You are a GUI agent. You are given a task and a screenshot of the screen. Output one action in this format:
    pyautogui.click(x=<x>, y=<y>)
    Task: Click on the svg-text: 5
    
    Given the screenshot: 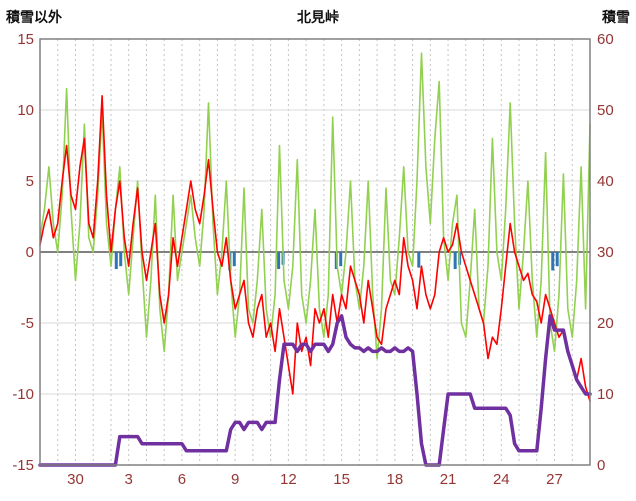 What is the action you would take?
    pyautogui.click(x=30, y=181)
    